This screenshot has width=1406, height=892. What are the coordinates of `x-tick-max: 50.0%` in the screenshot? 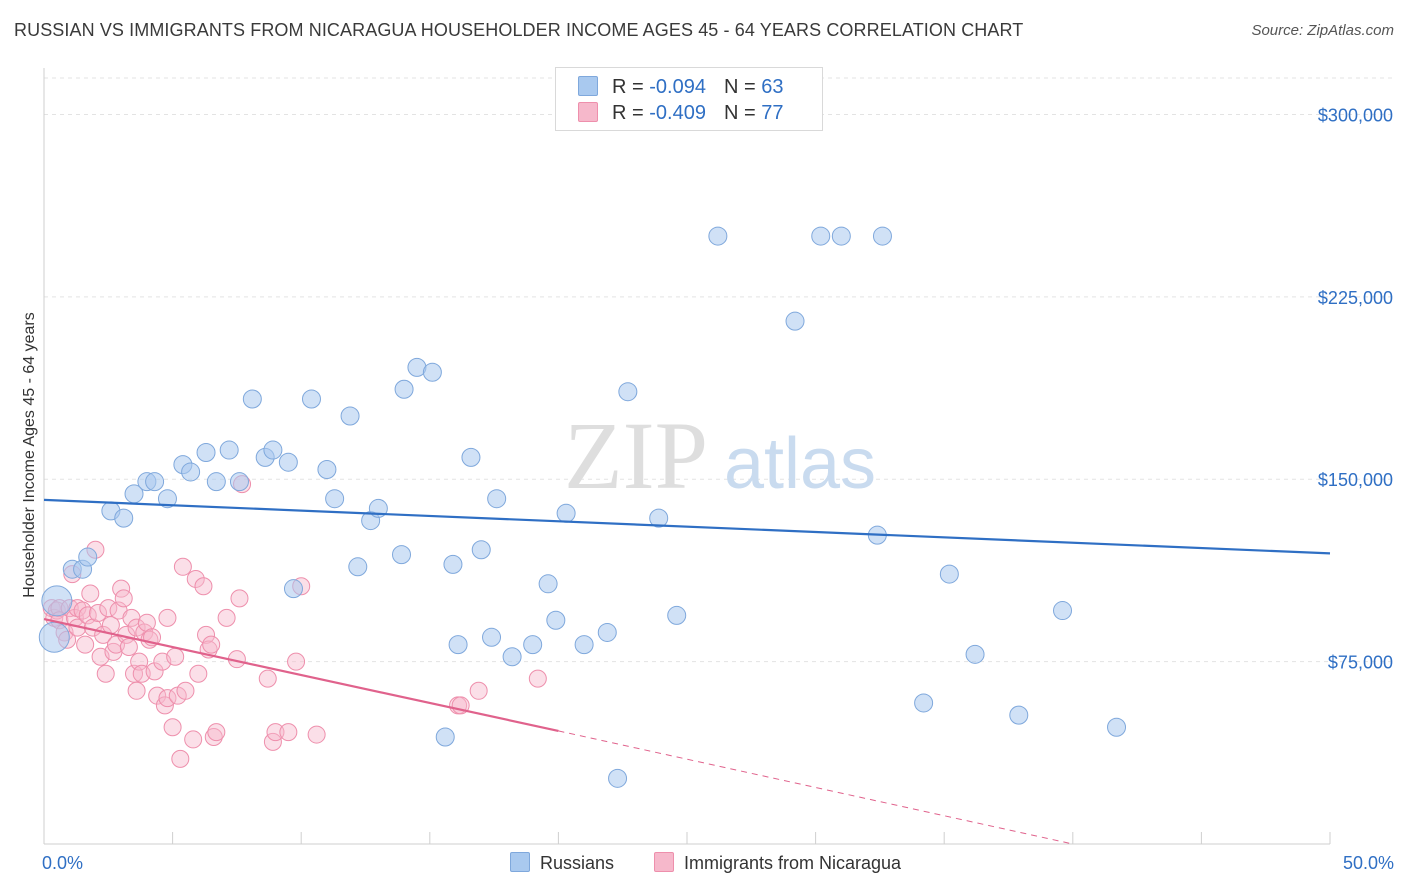 It's located at (1368, 863).